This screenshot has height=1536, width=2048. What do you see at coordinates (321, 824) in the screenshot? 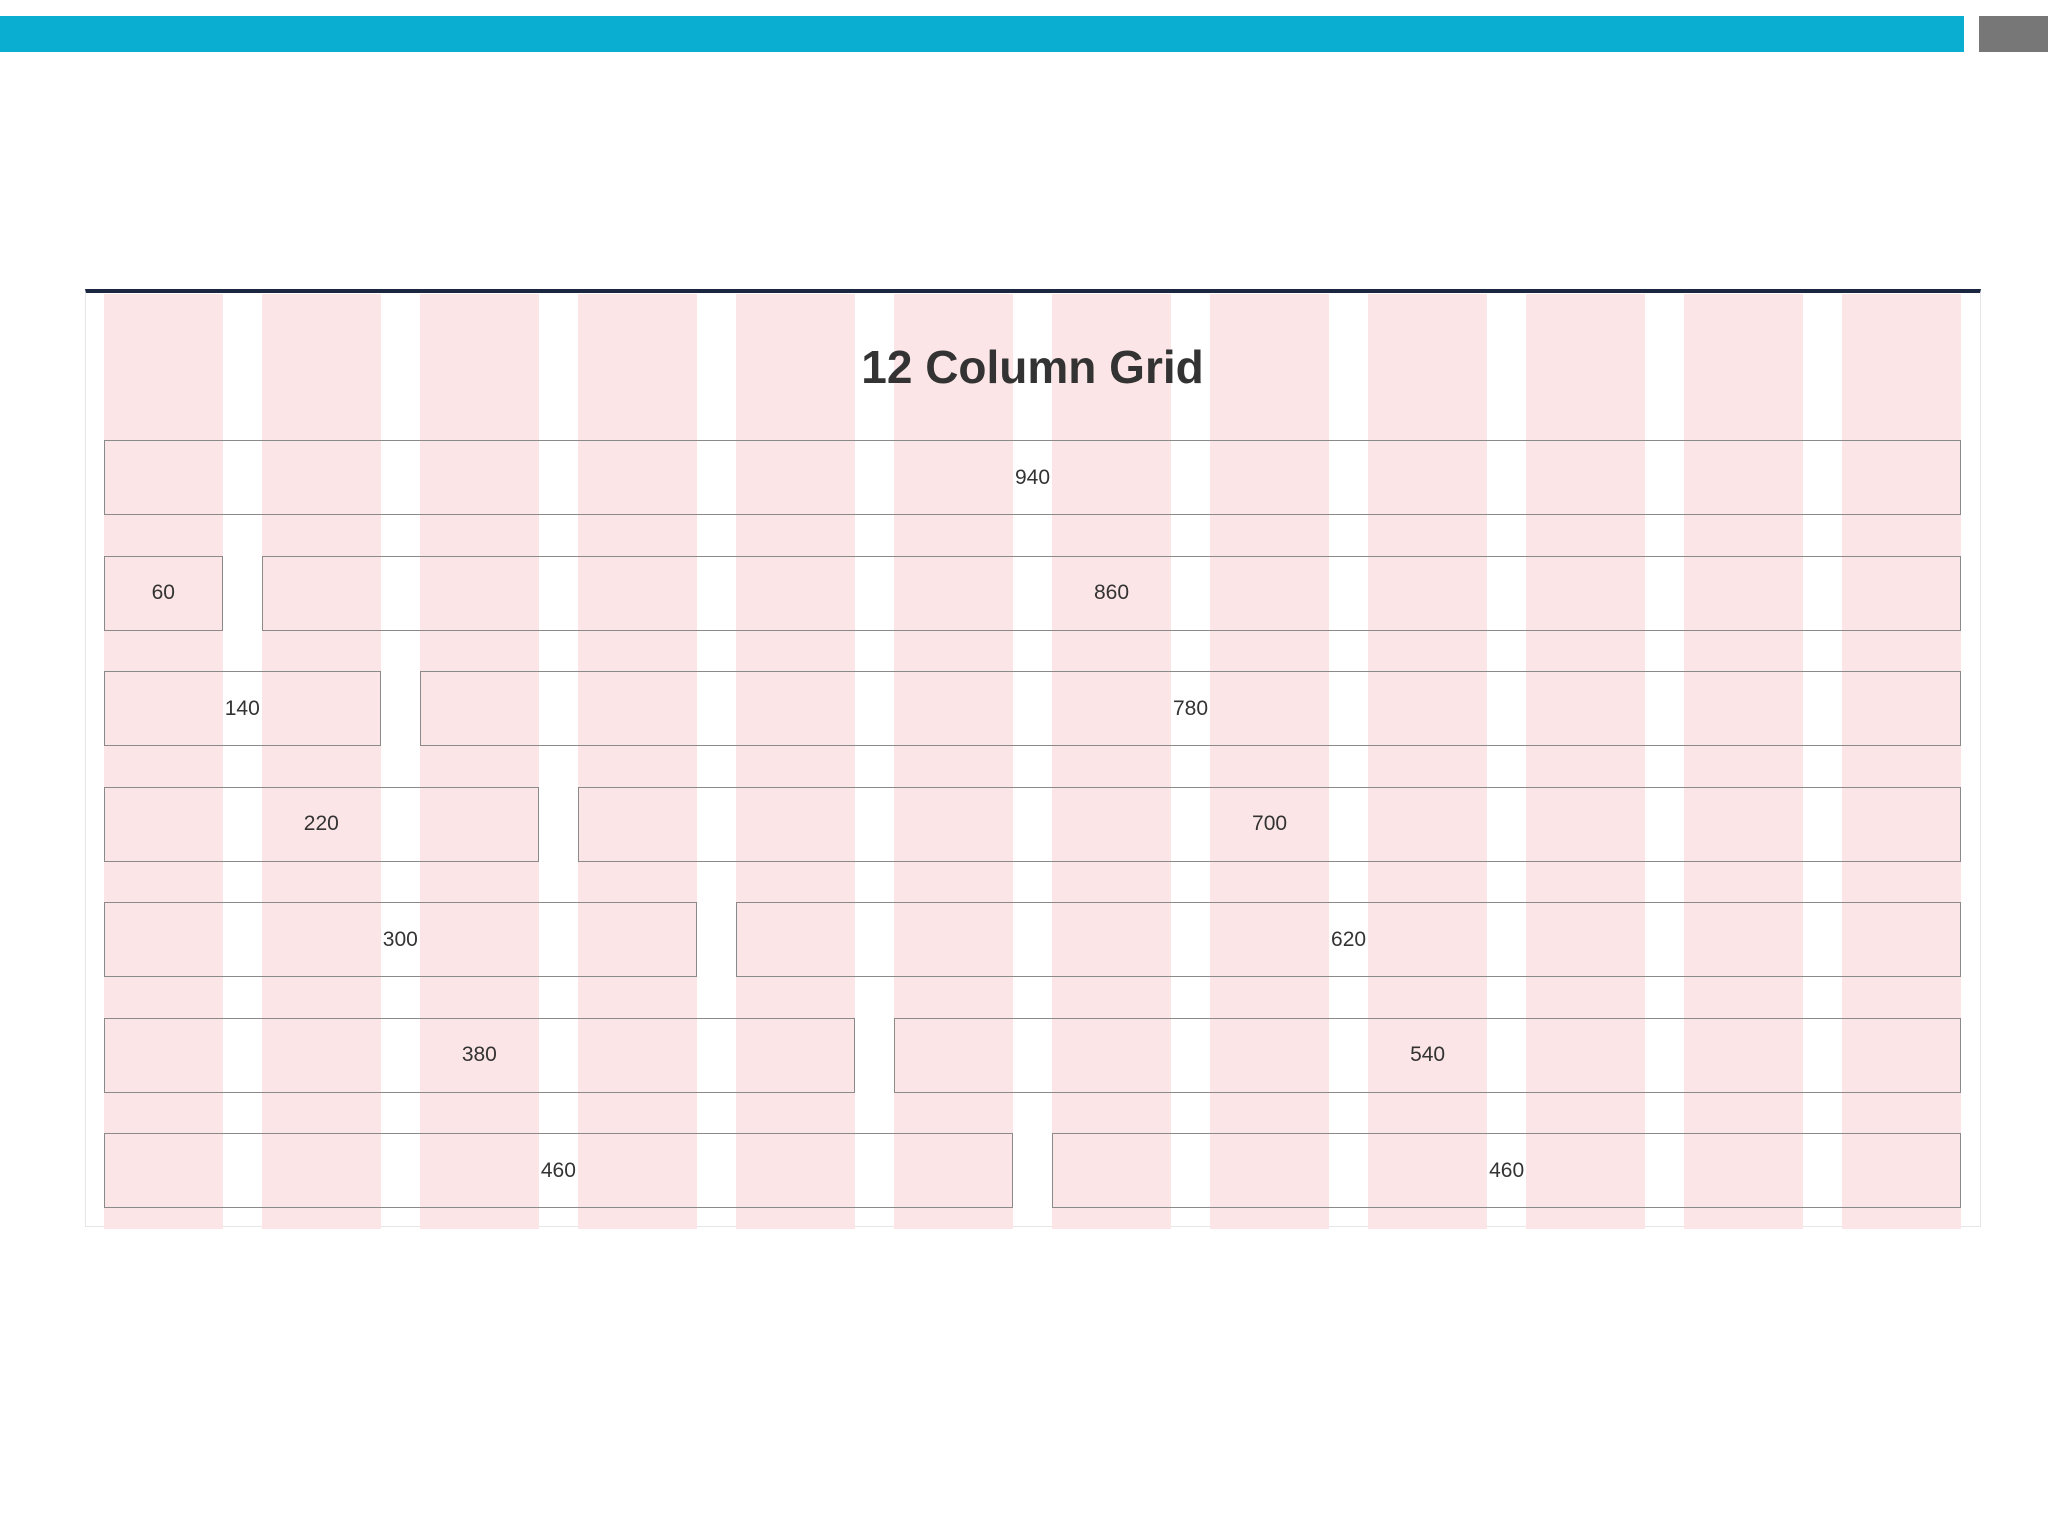
I see `grid-span: 220` at bounding box center [321, 824].